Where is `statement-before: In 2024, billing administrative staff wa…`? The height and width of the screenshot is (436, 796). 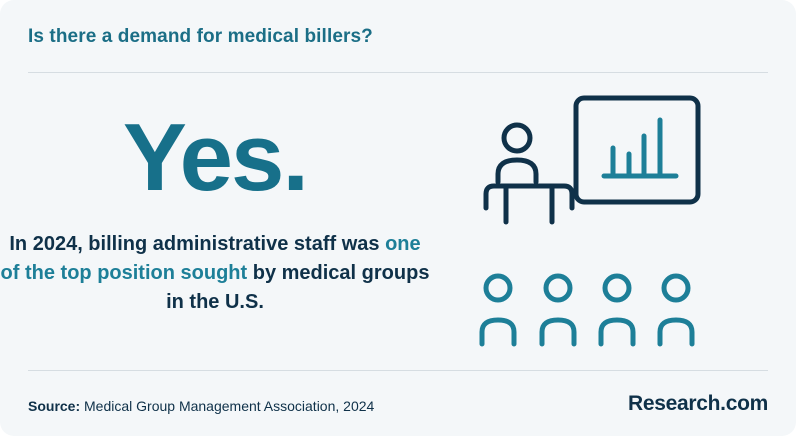
statement-before: In 2024, billing administrative staff wa… is located at coordinates (194, 244).